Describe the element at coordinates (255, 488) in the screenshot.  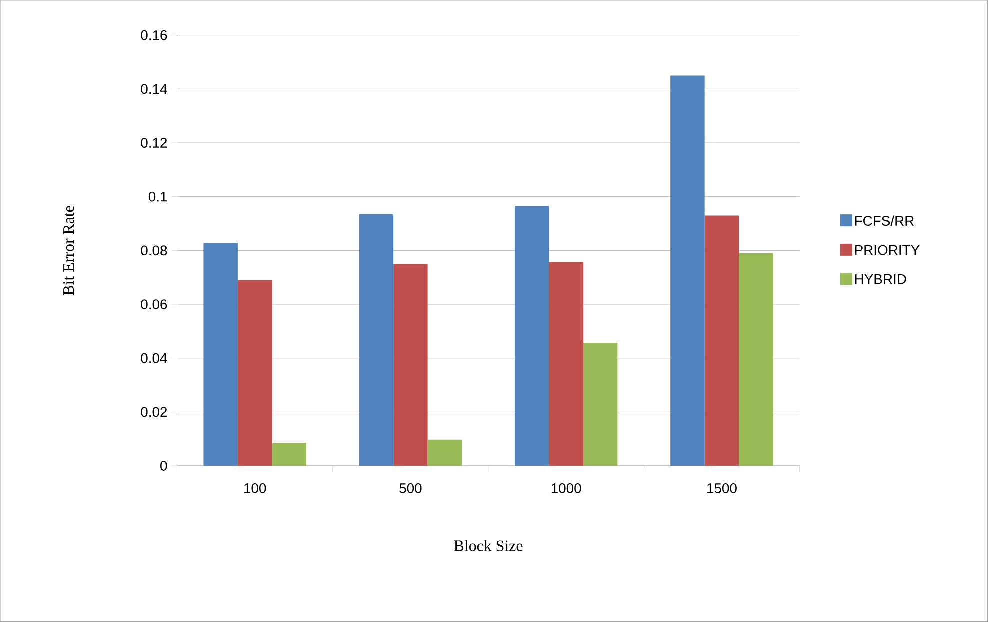
I see `x-tick-label: 100` at that location.